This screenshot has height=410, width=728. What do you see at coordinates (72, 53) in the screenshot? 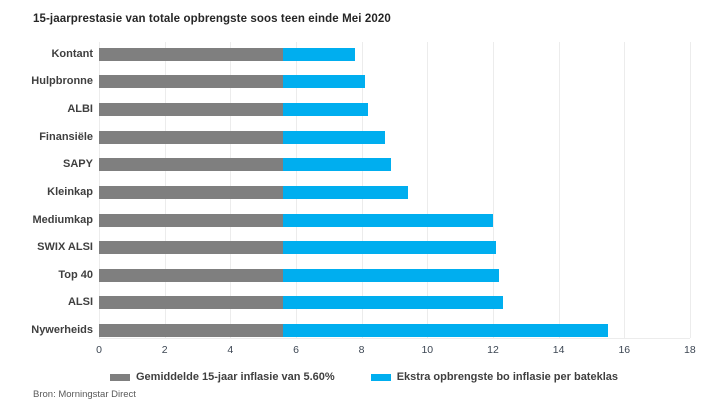
I see `category-label: Kontant` at bounding box center [72, 53].